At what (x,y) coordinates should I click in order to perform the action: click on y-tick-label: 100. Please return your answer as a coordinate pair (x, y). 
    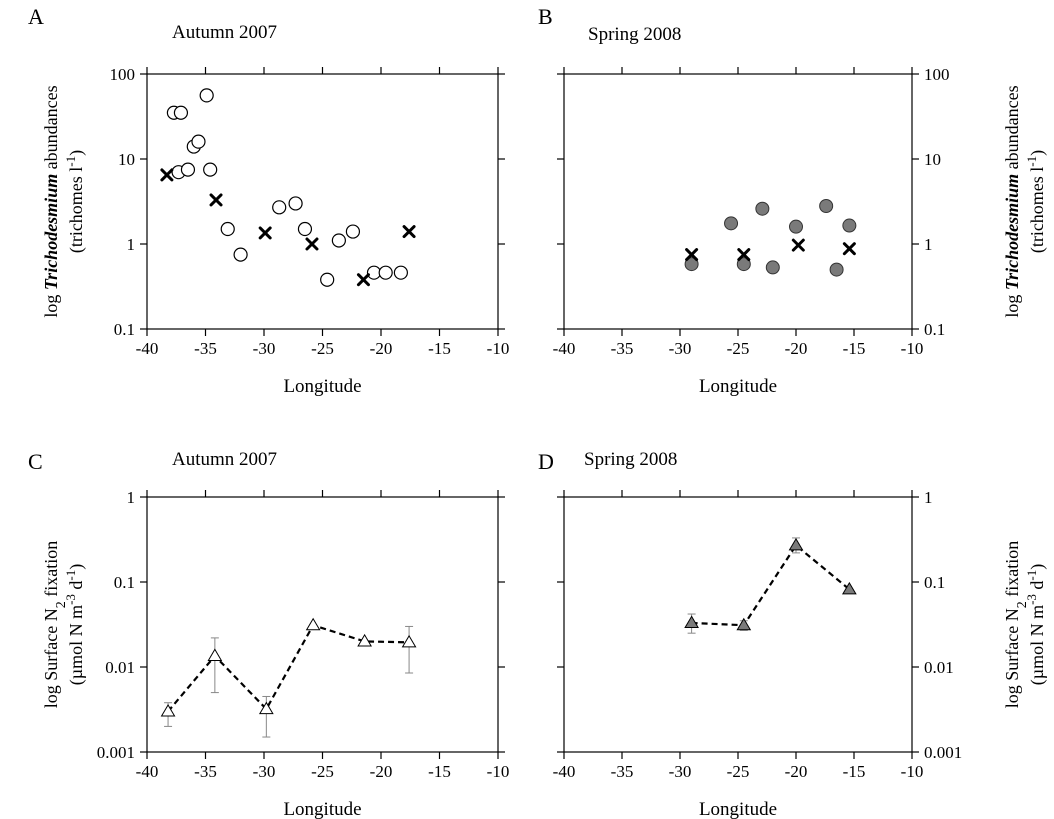
    Looking at the image, I should click on (937, 74).